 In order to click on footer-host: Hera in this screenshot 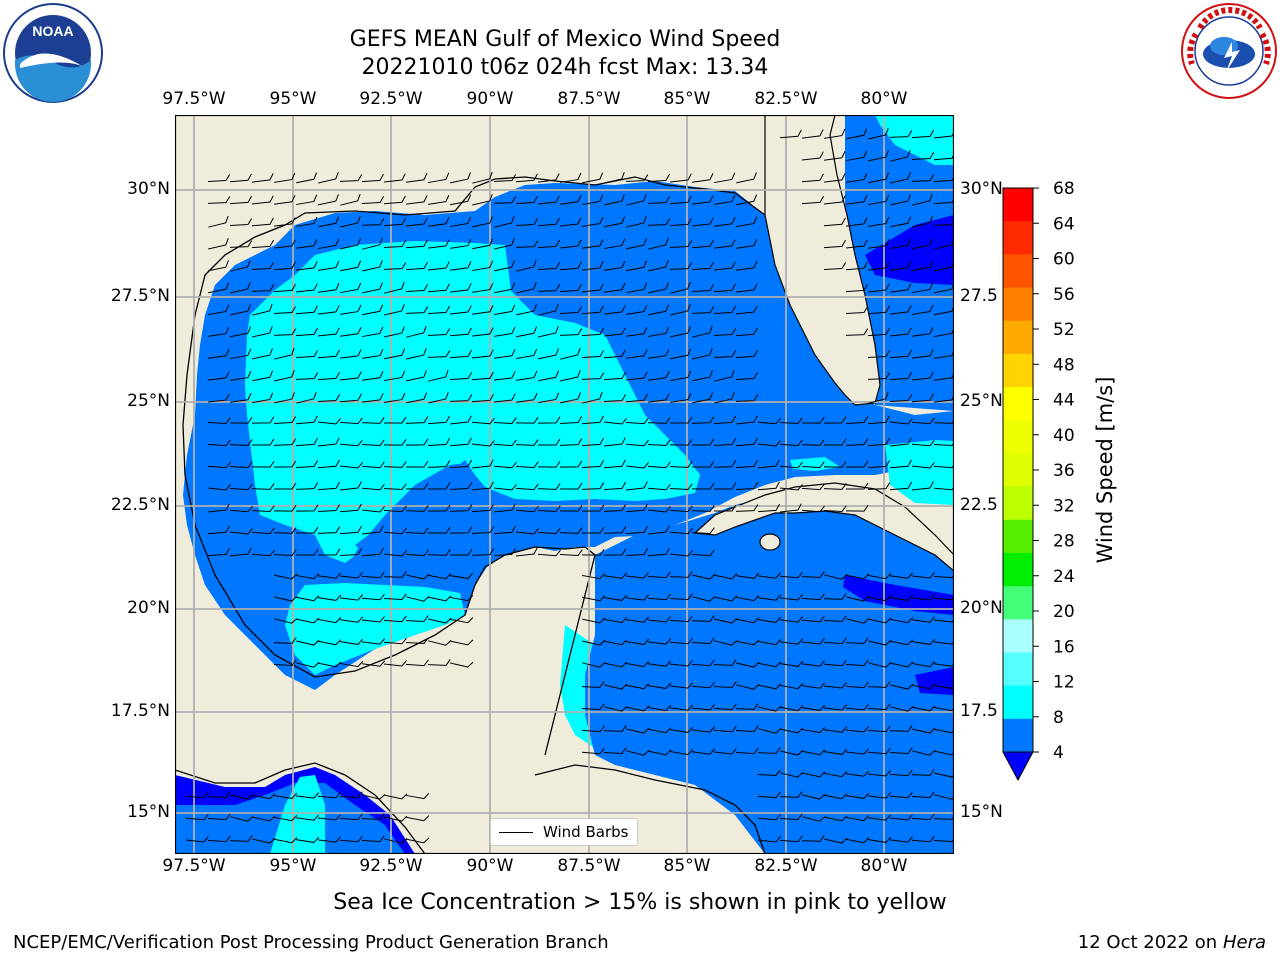, I will do `click(1244, 942)`.